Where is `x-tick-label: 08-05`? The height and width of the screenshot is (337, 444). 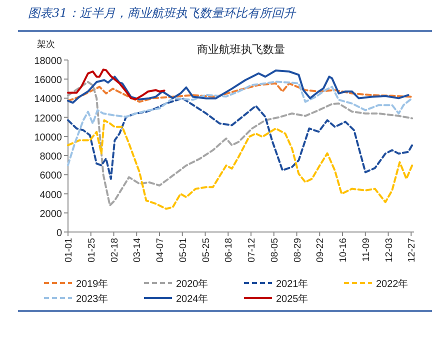 x-tick-label: 08-05 is located at coordinates (274, 250).